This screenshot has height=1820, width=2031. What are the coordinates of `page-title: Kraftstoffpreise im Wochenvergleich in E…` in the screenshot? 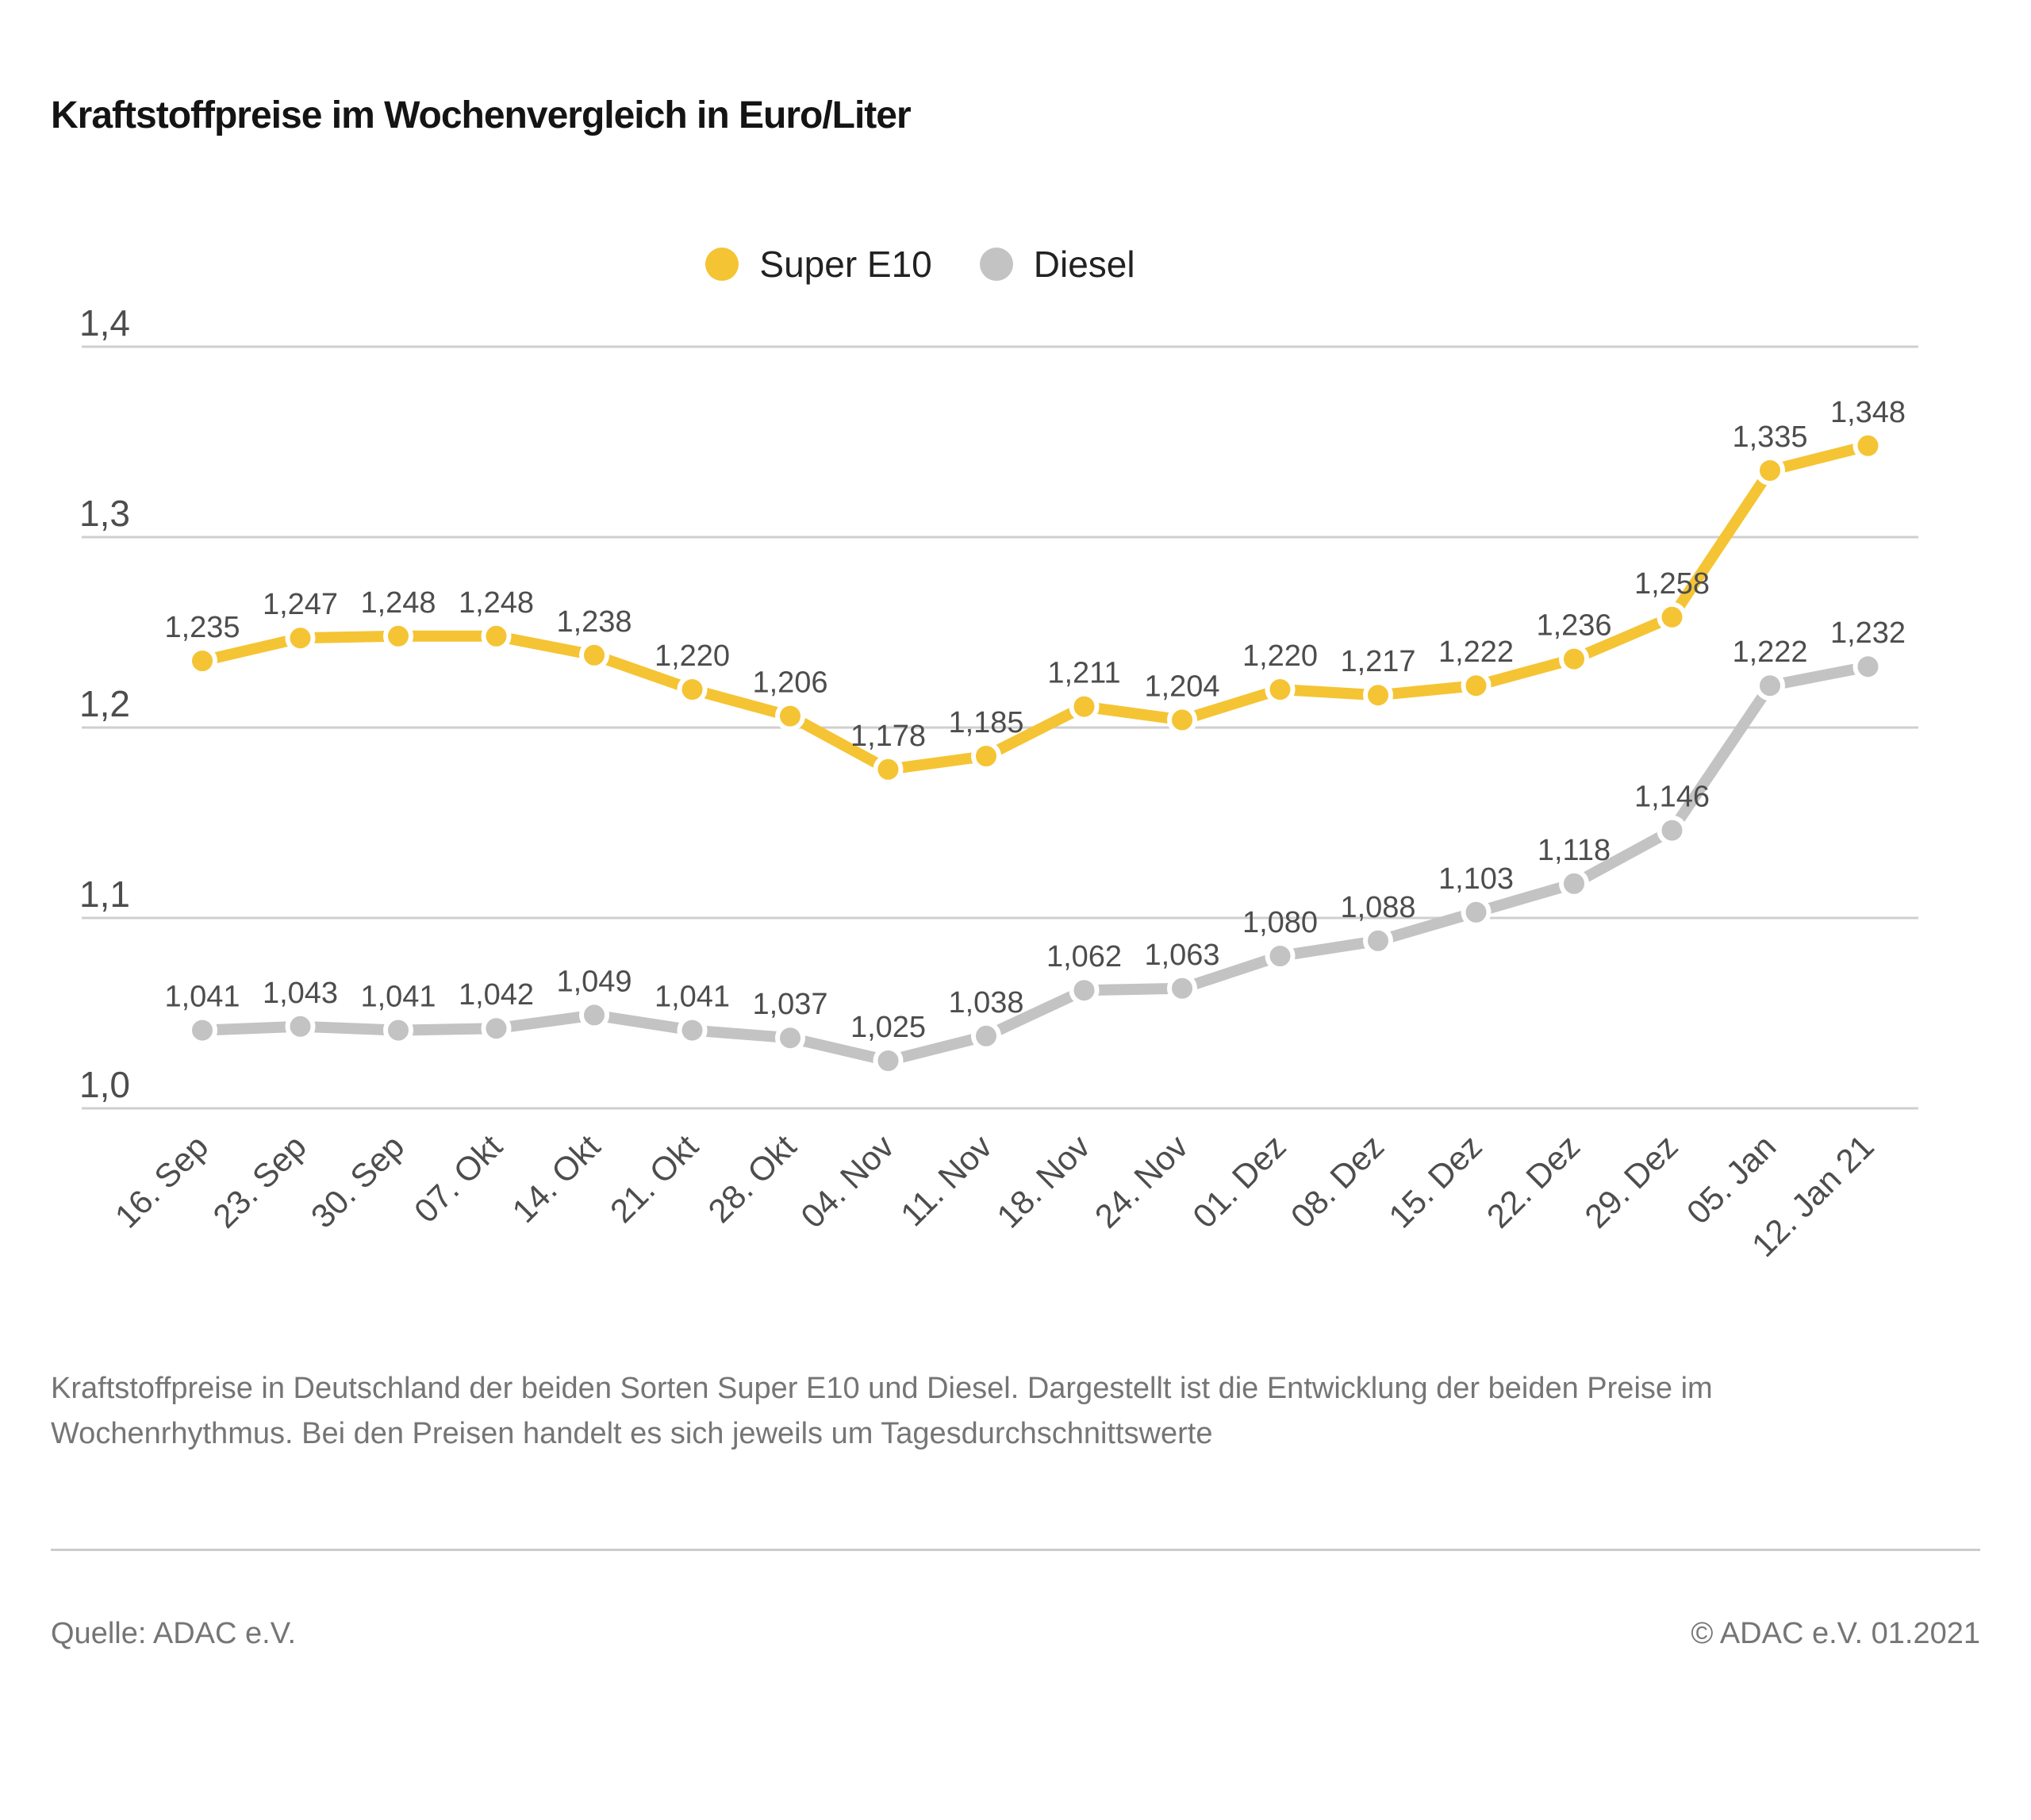 It's located at (481, 115).